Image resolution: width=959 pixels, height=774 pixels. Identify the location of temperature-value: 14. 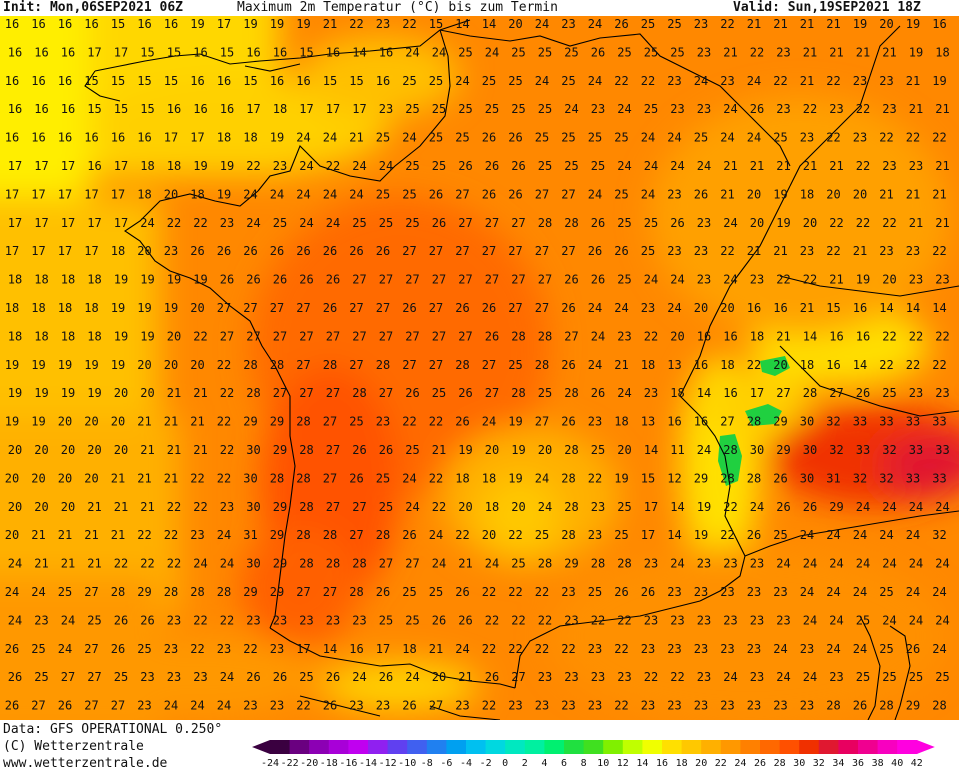
(939, 308).